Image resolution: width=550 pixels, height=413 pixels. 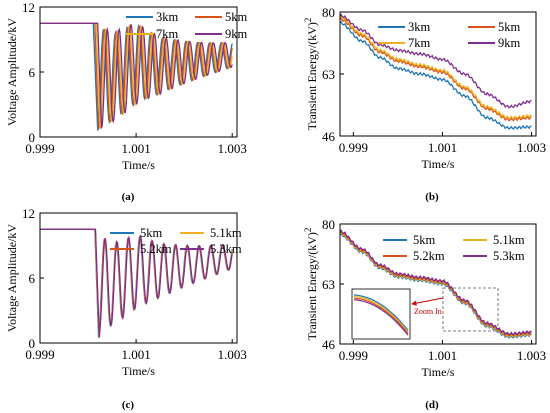 I want to click on panel-label: (c), so click(x=128, y=405).